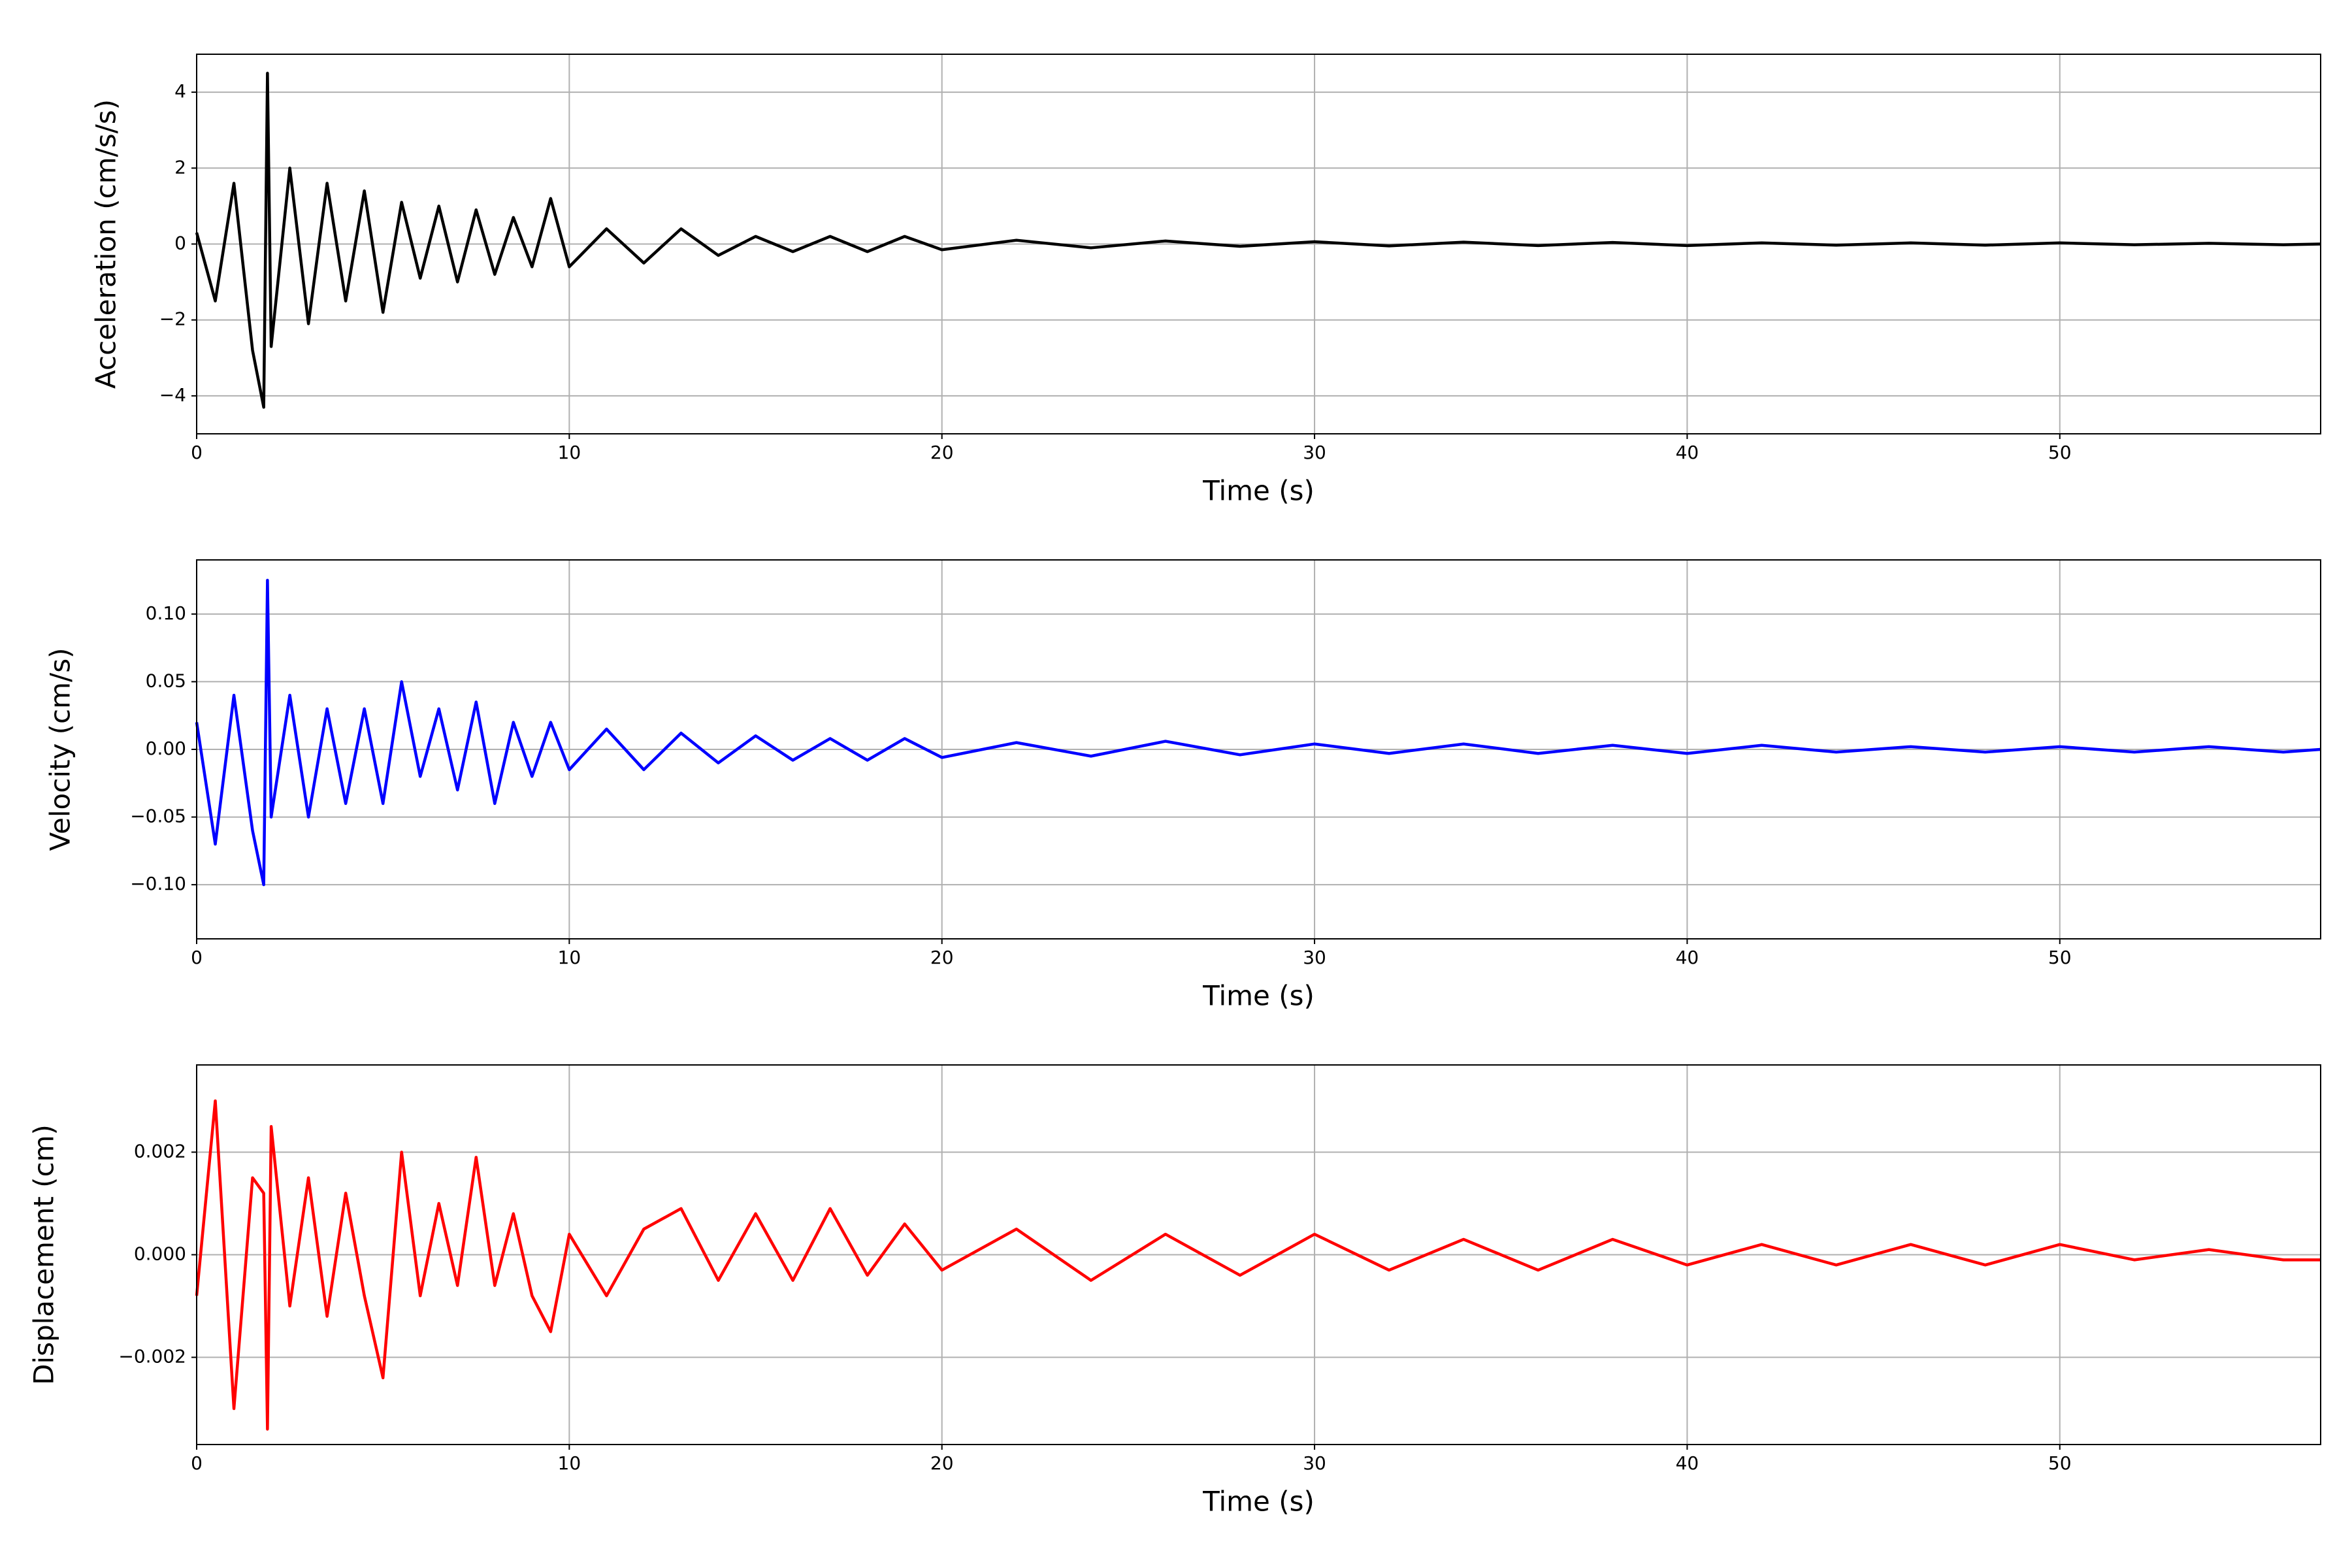 The image size is (2352, 1568). Describe the element at coordinates (166, 748) in the screenshot. I see `y-tick-label: 0.00` at that location.